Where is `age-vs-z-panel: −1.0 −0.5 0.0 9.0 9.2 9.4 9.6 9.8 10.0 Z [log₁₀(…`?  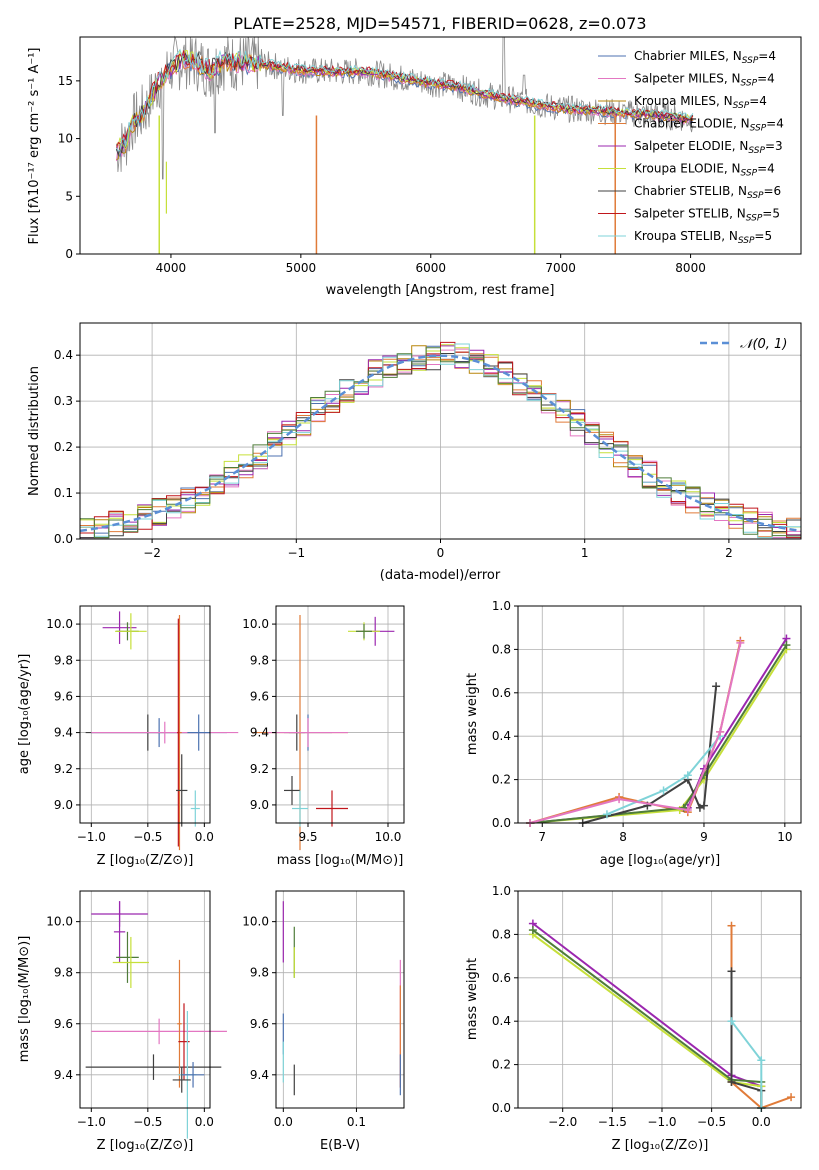 age-vs-z-panel: −1.0 −0.5 0.0 9.0 9.2 9.4 9.6 9.8 10.0 Z [log₁₀(… is located at coordinates (128, 736).